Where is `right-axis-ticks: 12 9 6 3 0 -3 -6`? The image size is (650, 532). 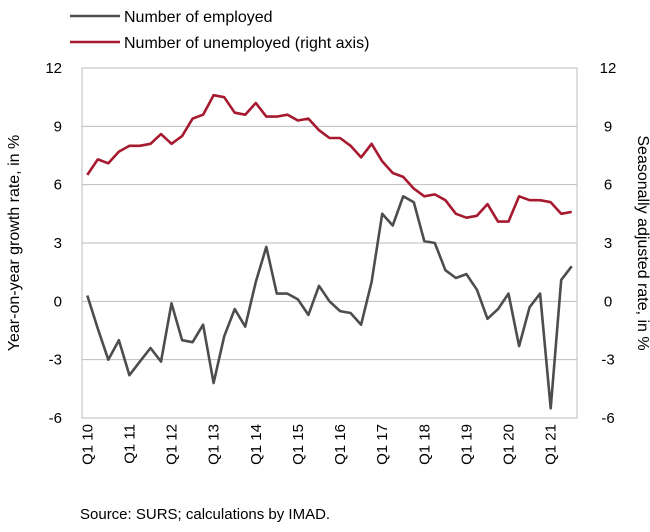 right-axis-ticks: 12 9 6 3 0 -3 -6 is located at coordinates (608, 243).